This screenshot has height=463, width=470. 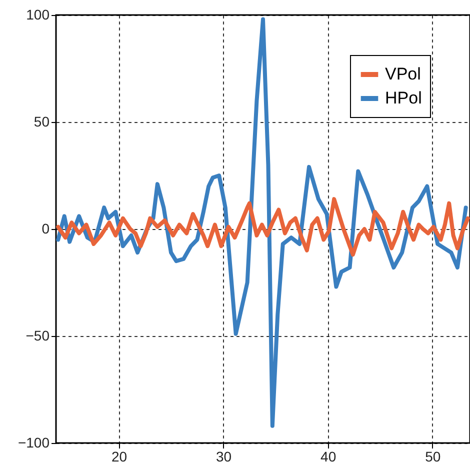 I want to click on x-tick-label: 30, so click(x=224, y=455).